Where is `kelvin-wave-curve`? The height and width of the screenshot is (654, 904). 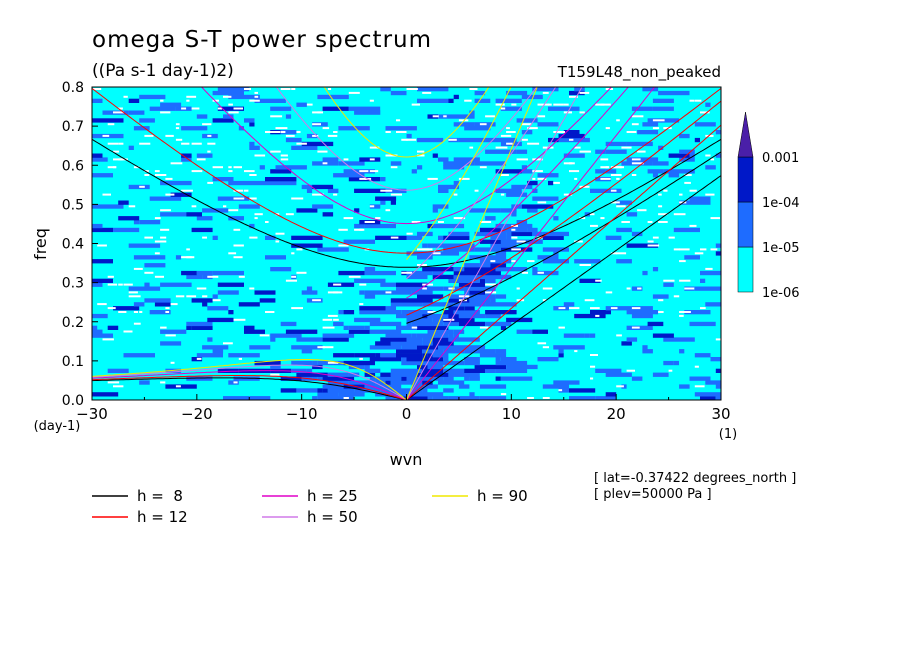
kelvin-wave-curve is located at coordinates (563, 287).